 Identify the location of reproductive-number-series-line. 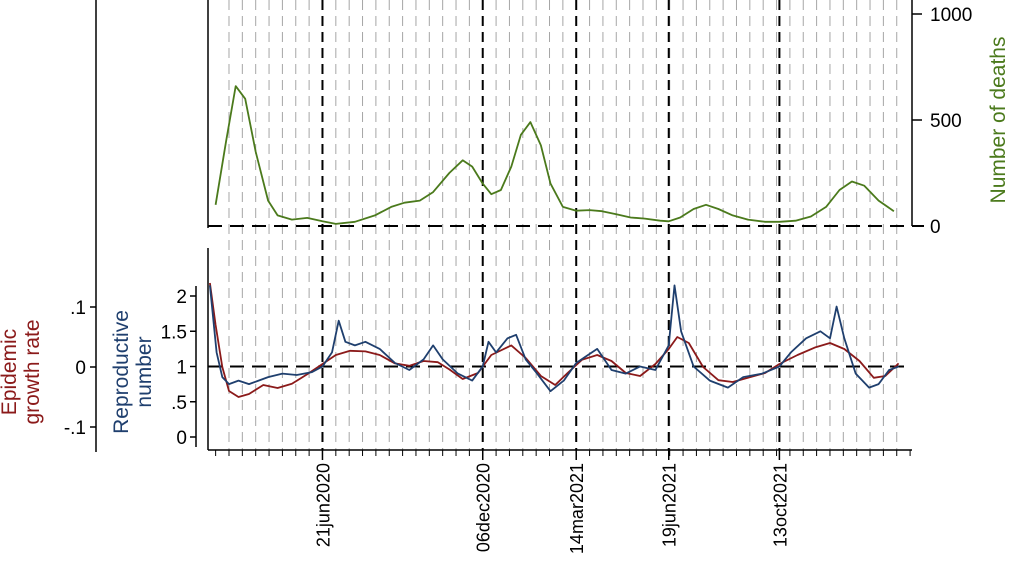
(554, 338).